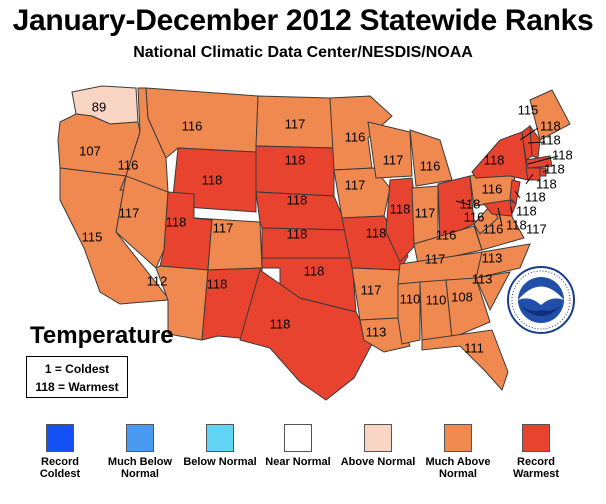 The image size is (606, 504). What do you see at coordinates (543, 160) in the screenshot?
I see `leader-line-ma` at bounding box center [543, 160].